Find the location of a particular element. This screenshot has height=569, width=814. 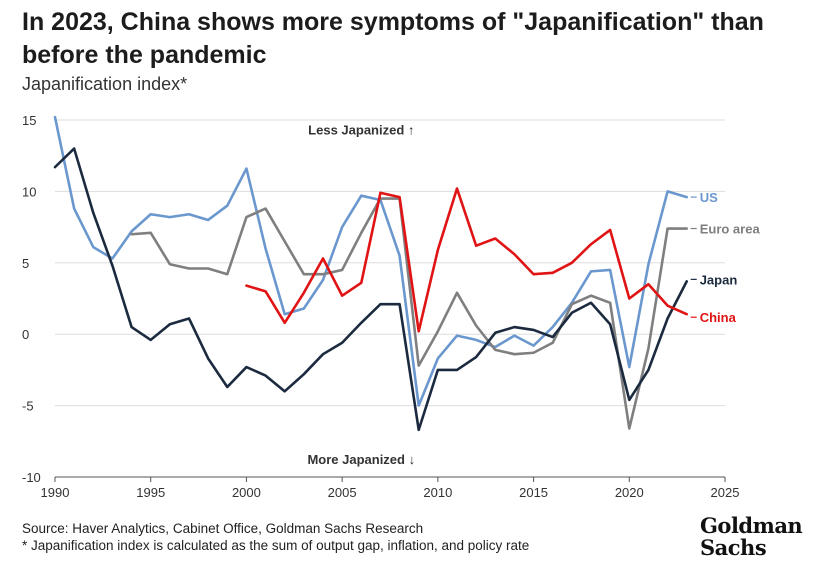

logo-line-2: Sachs is located at coordinates (733, 547).